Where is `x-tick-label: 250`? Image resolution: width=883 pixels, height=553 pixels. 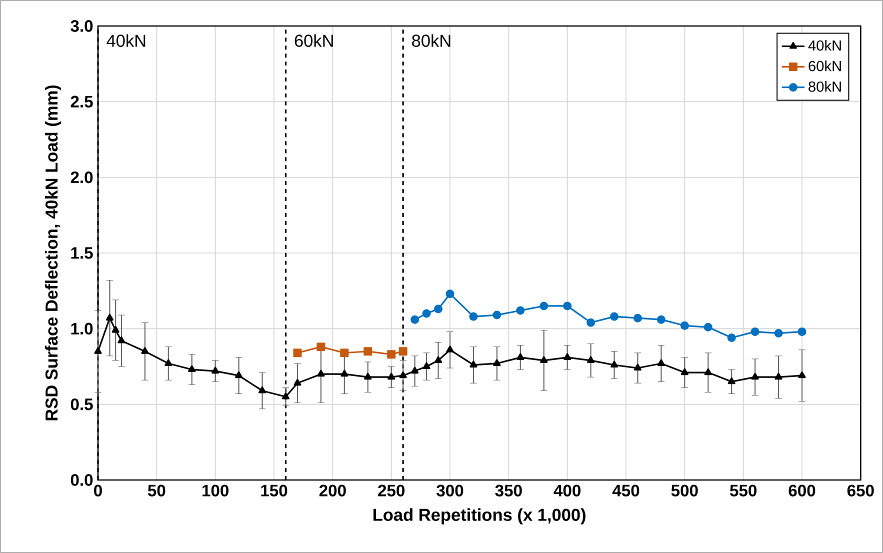
x-tick-label: 250 is located at coordinates (391, 490).